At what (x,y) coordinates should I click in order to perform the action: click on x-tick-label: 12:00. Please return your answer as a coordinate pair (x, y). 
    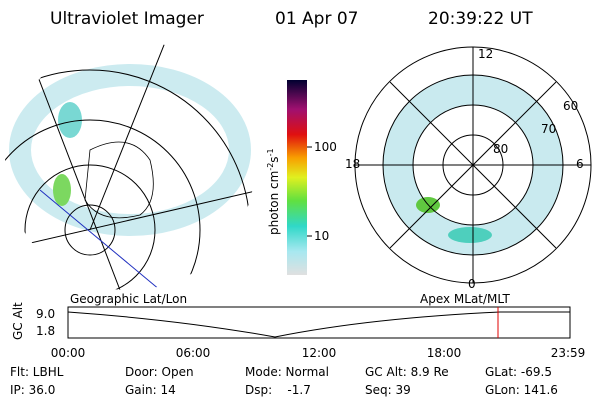
    Looking at the image, I should click on (319, 353).